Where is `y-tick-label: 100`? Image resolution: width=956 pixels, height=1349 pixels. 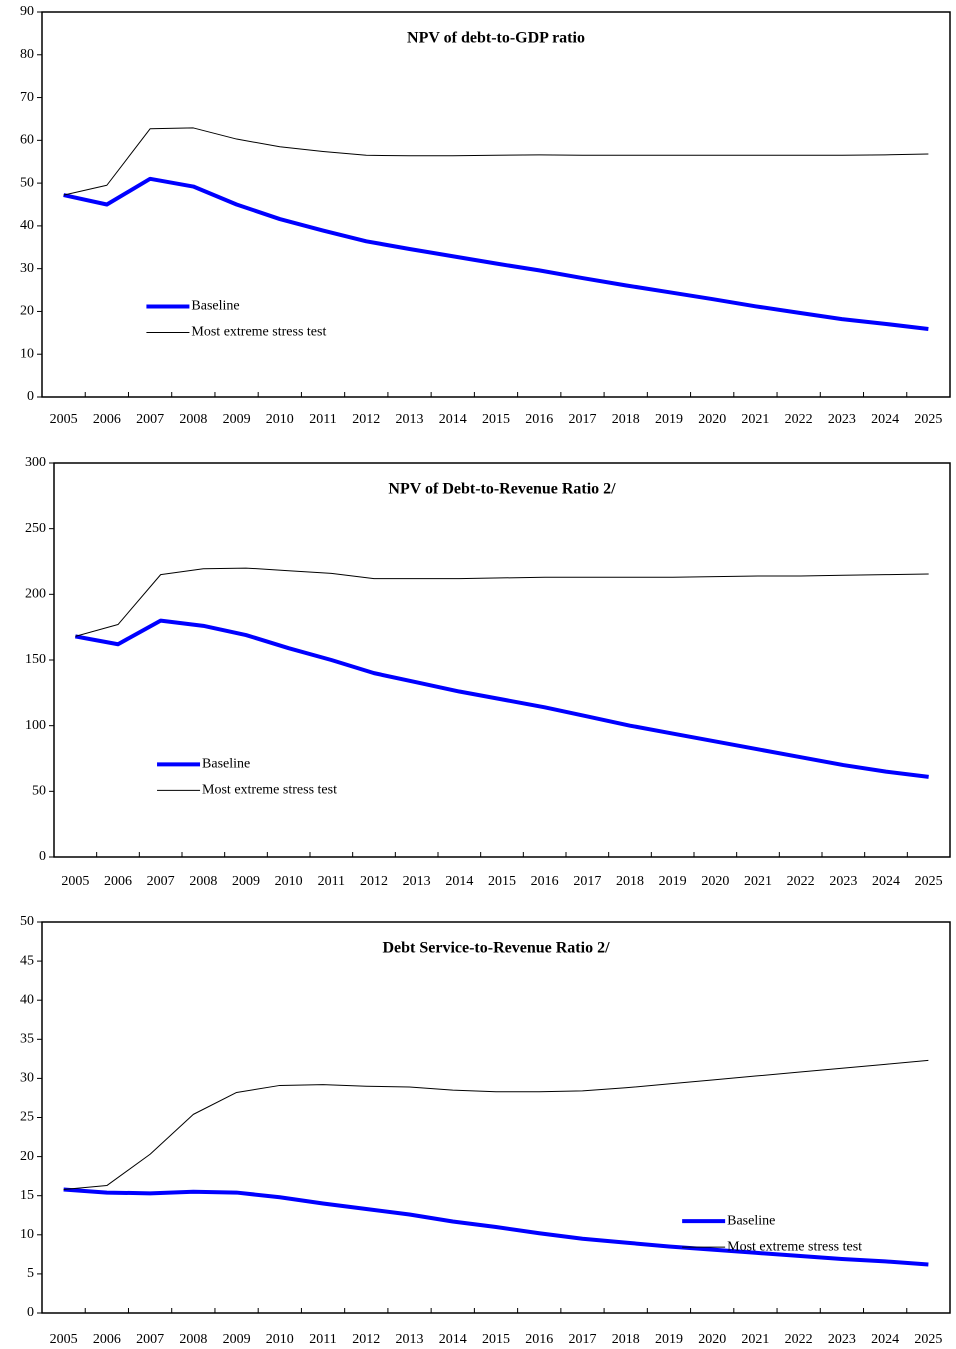
y-tick-label: 100 is located at coordinates (35, 725).